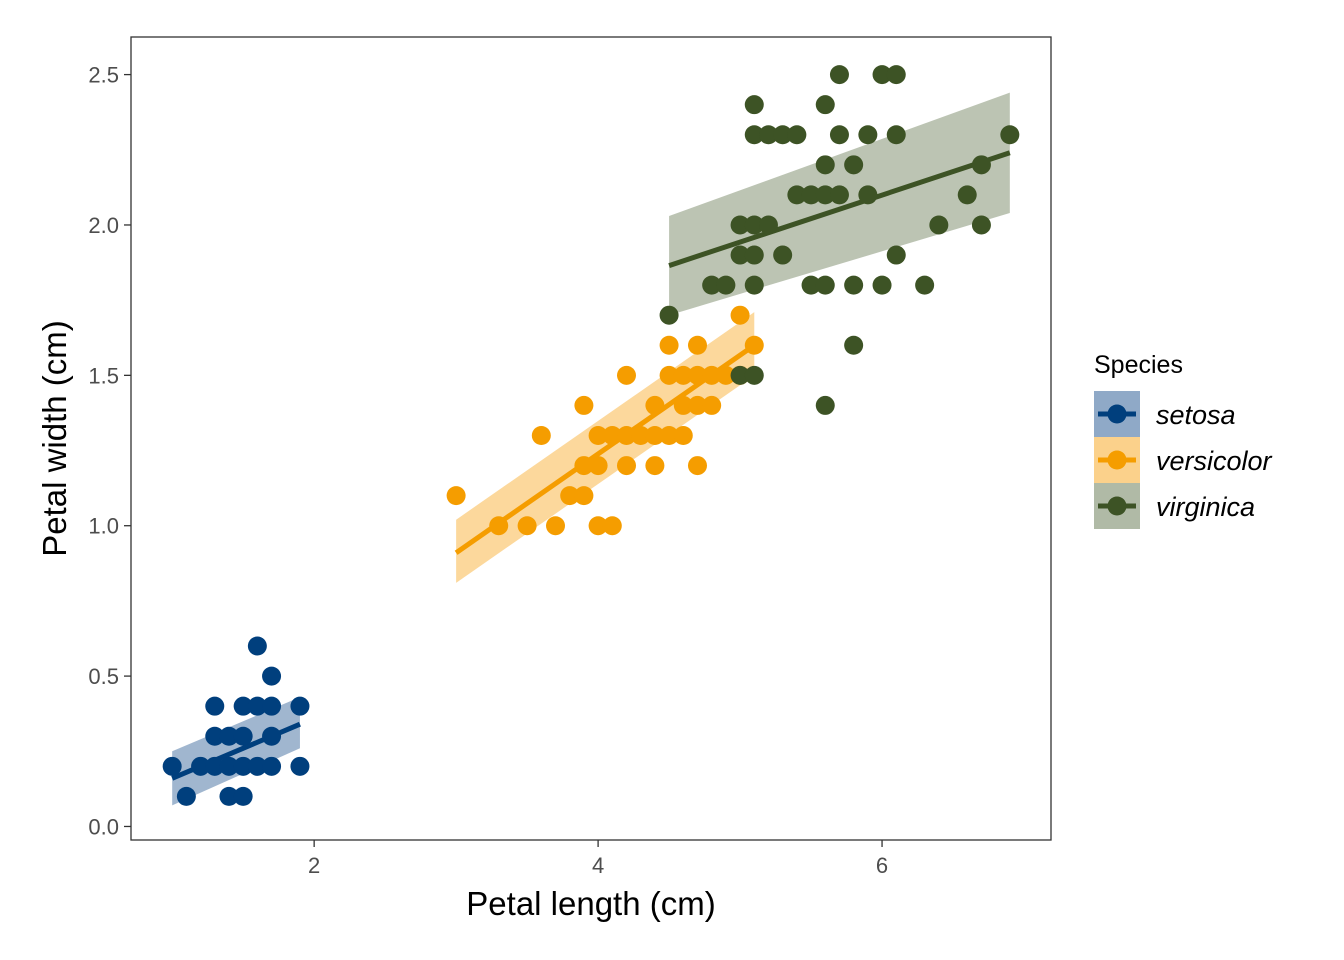 The width and height of the screenshot is (1344, 960). I want to click on legend-label-virginica: virginica, so click(1205, 507).